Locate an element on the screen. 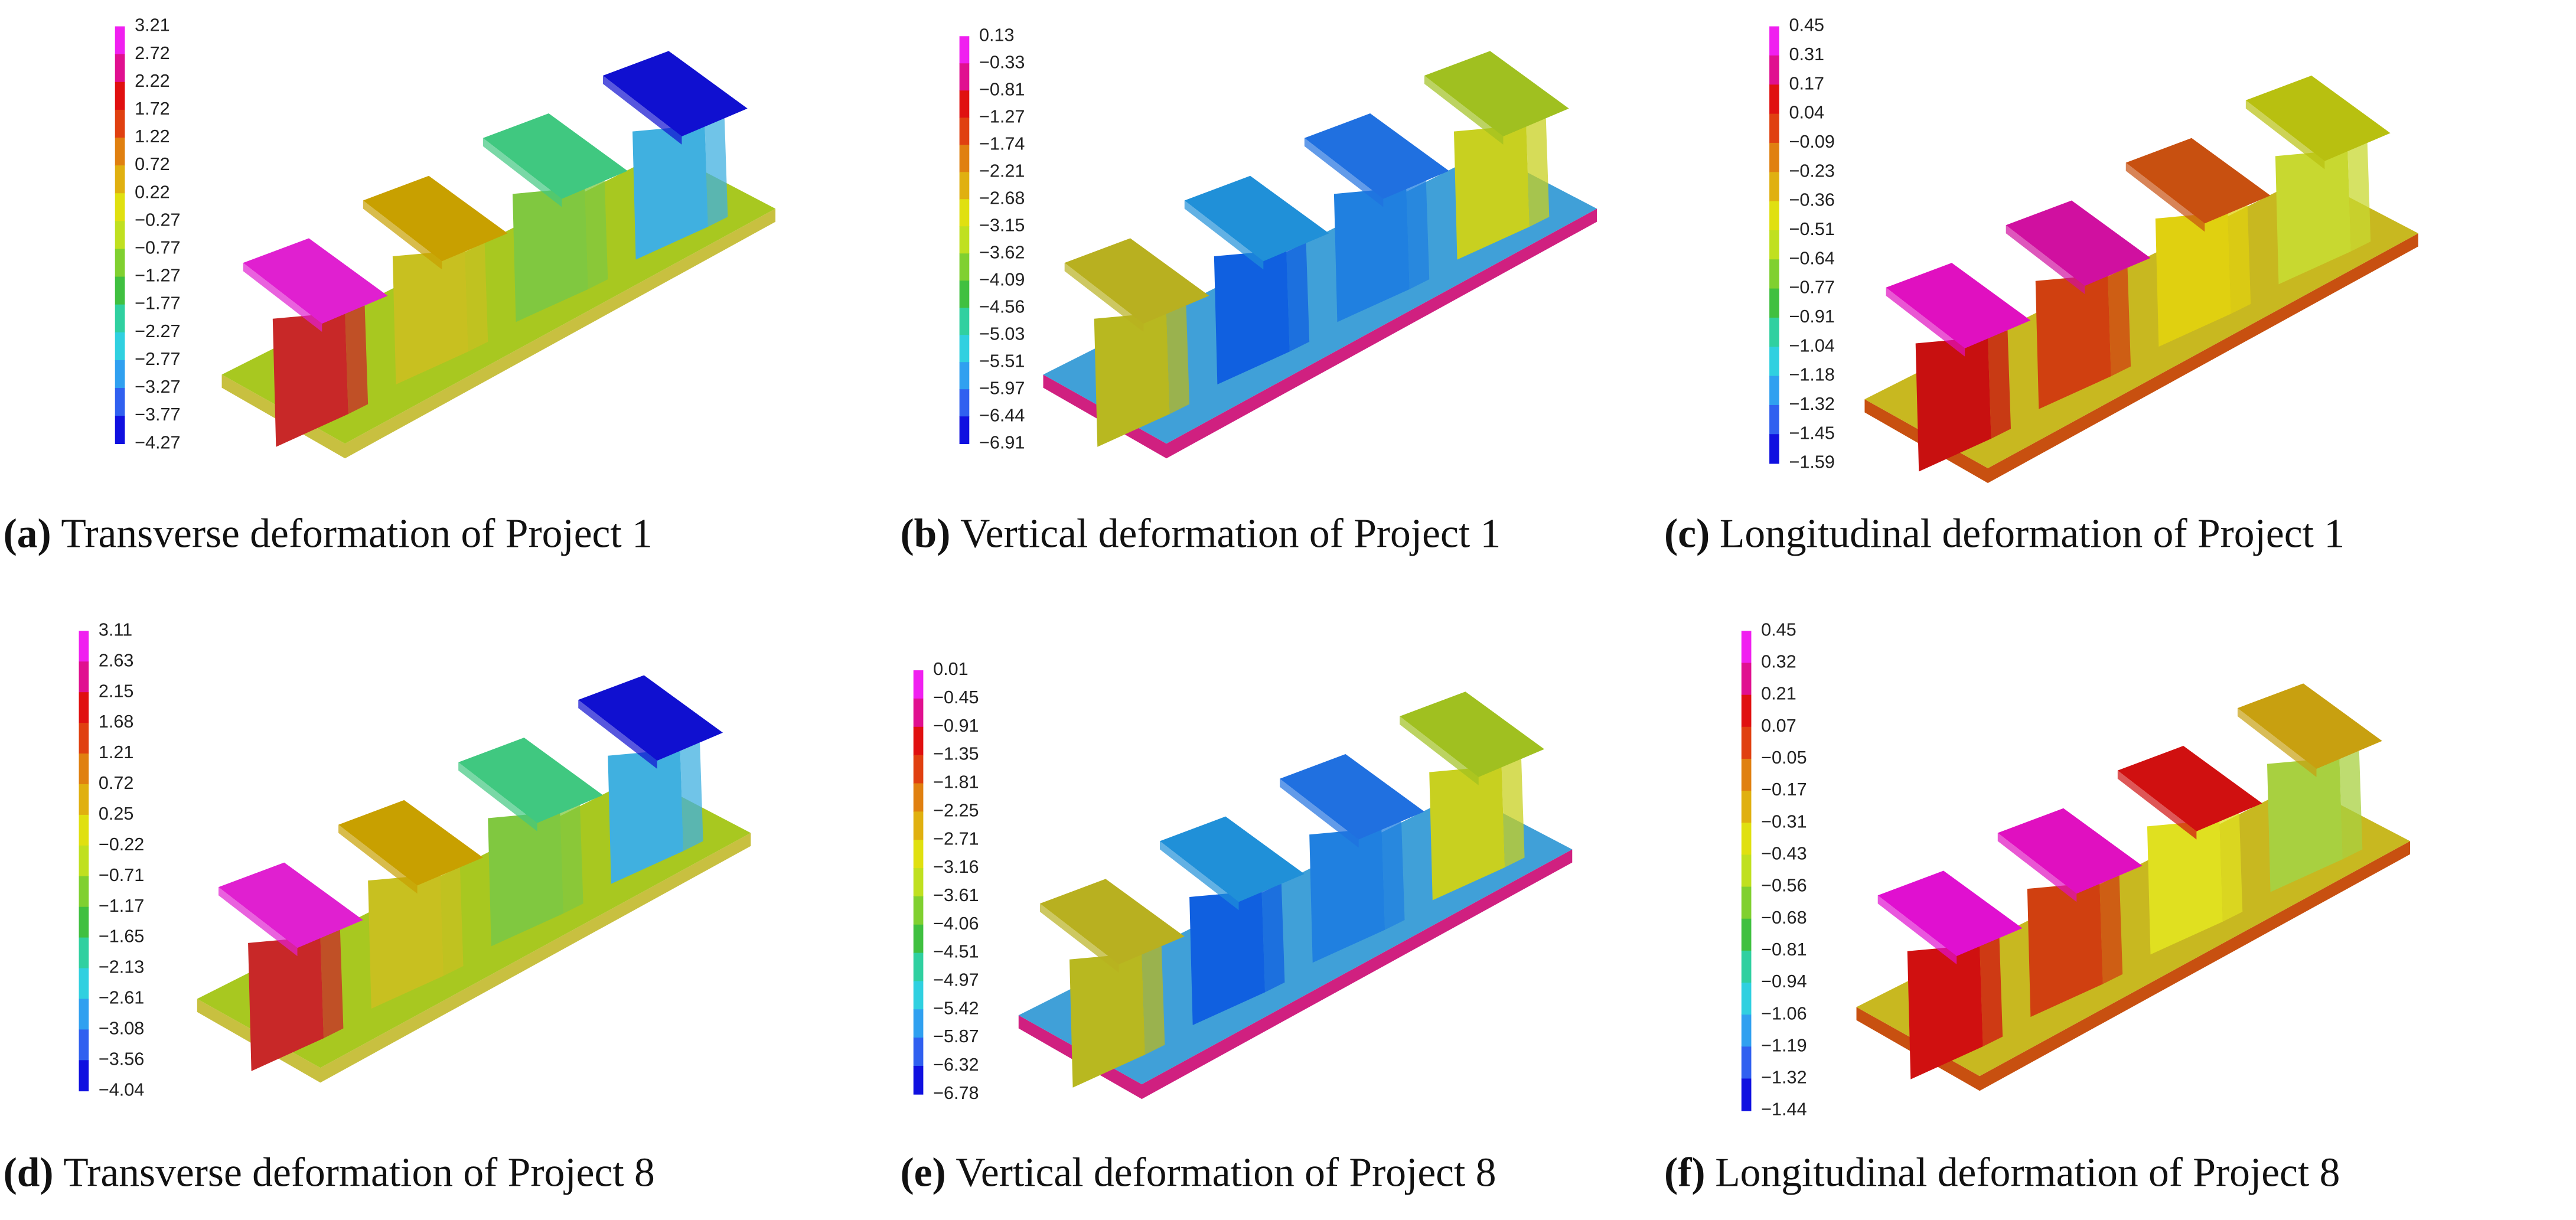 Image resolution: width=2576 pixels, height=1220 pixels. legend-label: −0.81 is located at coordinates (1002, 89).